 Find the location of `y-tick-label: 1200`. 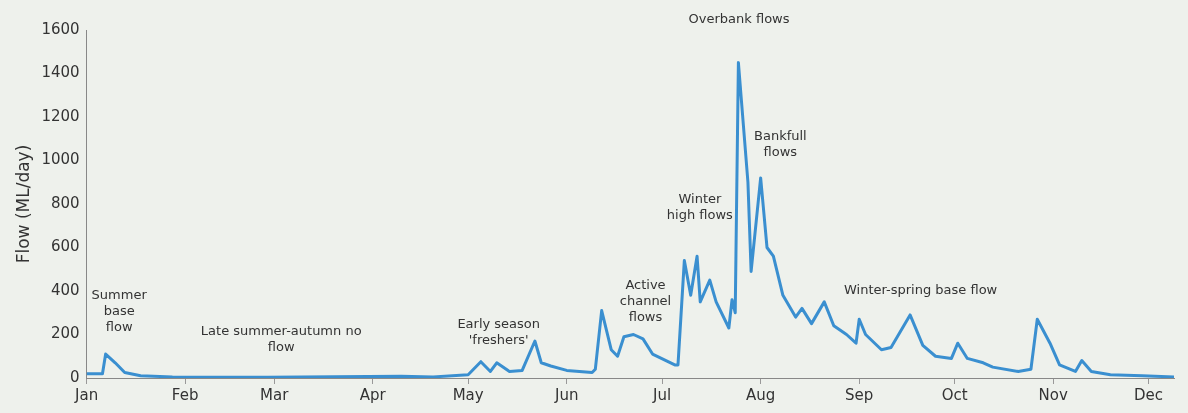

y-tick-label: 1200 is located at coordinates (60, 115).